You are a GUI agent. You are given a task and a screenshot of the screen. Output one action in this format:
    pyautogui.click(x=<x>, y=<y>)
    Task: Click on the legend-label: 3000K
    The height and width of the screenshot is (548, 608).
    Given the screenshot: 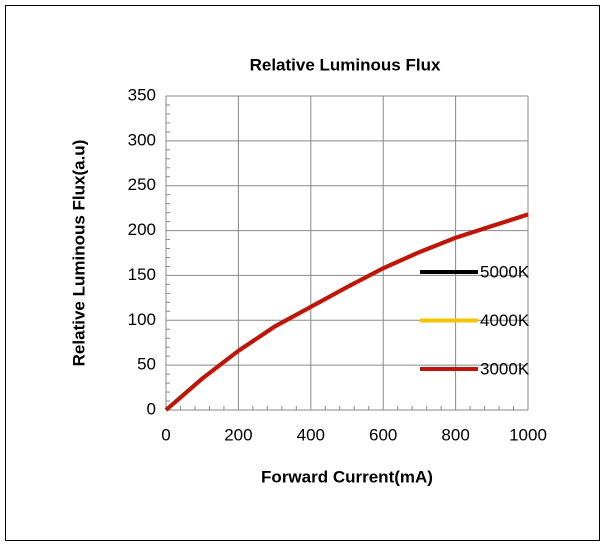 What is the action you would take?
    pyautogui.click(x=505, y=368)
    